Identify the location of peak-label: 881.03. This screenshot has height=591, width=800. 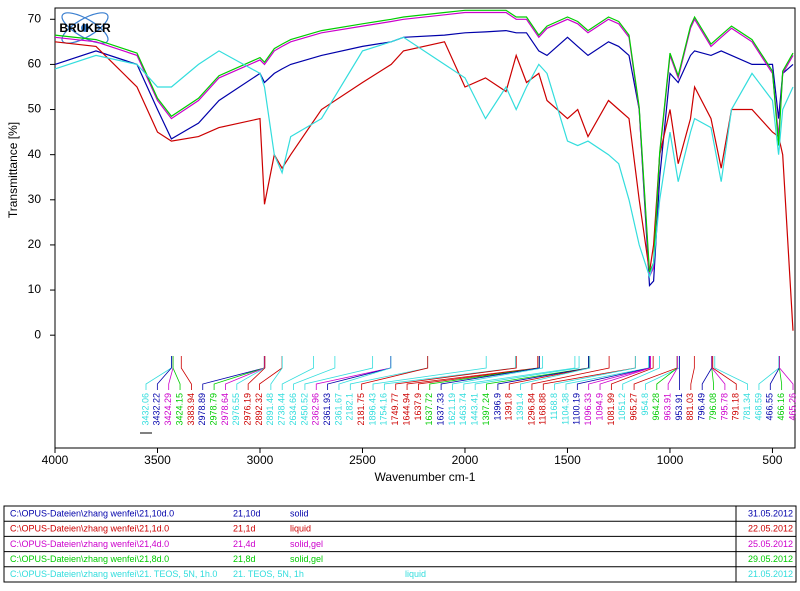
(690, 407).